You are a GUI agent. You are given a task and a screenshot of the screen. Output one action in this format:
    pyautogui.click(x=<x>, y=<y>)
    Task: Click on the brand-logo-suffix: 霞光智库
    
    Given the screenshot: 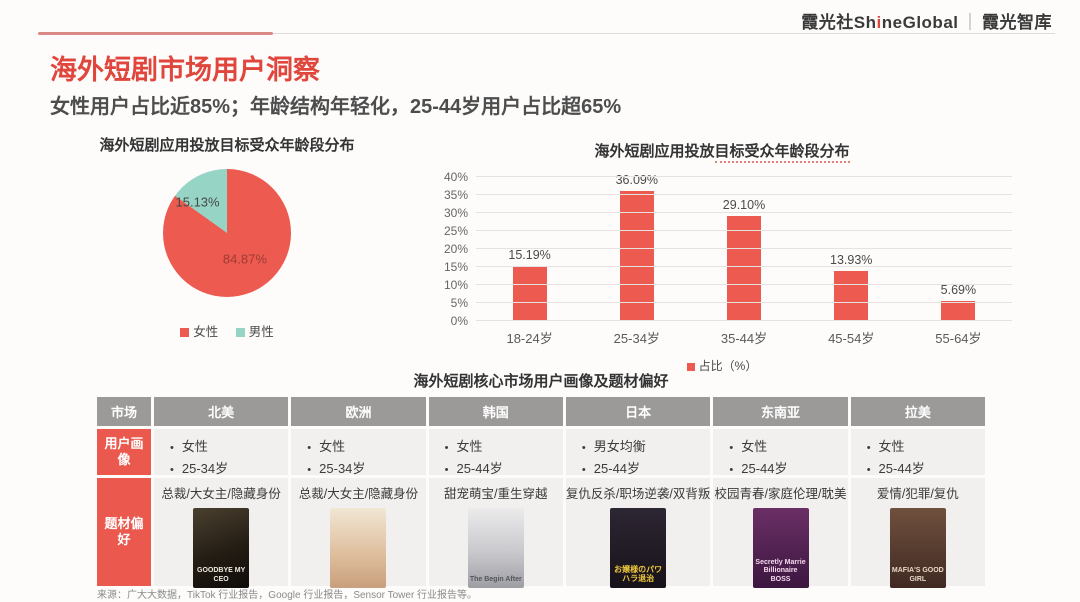 What is the action you would take?
    pyautogui.click(x=1017, y=22)
    